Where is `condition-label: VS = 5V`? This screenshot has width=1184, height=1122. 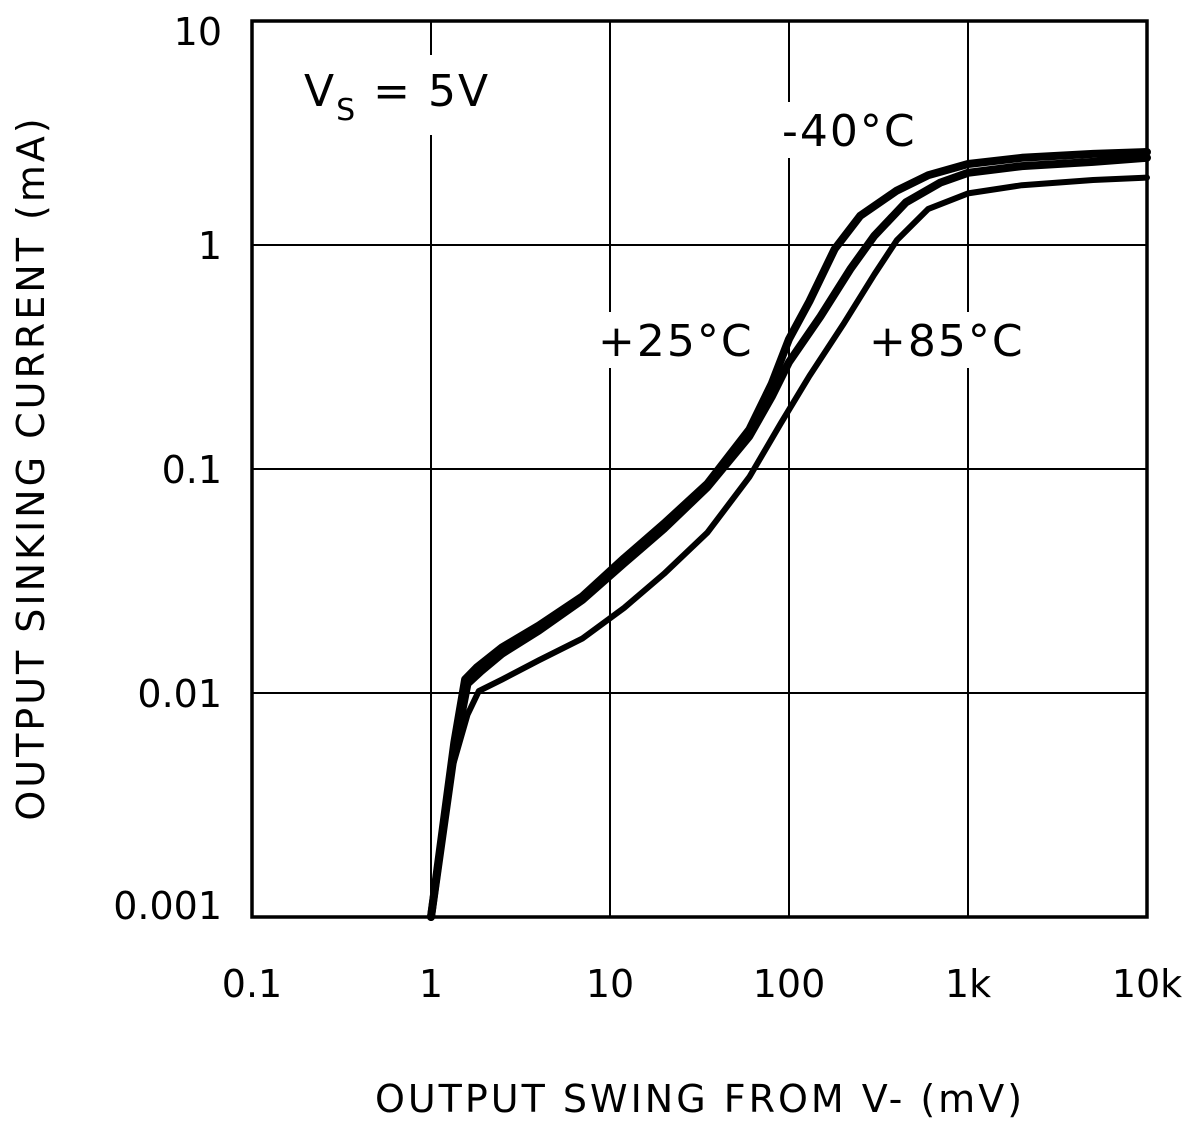 condition-label: VS = 5V is located at coordinates (397, 97).